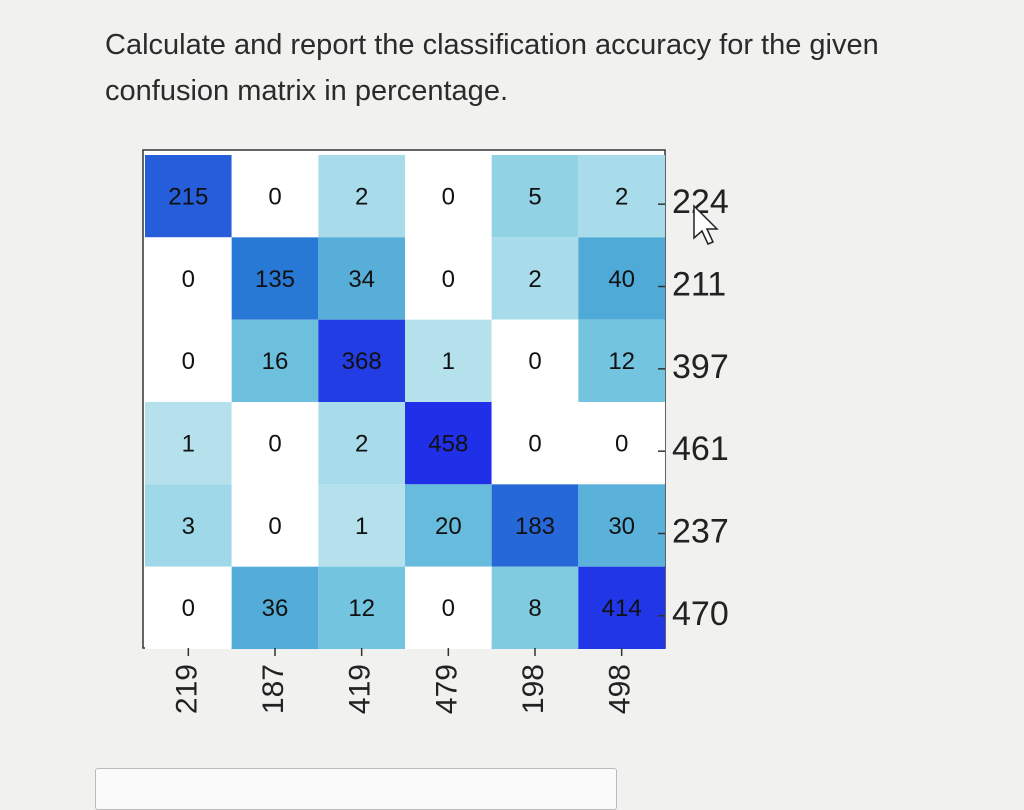 This screenshot has width=1024, height=810. I want to click on cell-value: 414, so click(622, 608).